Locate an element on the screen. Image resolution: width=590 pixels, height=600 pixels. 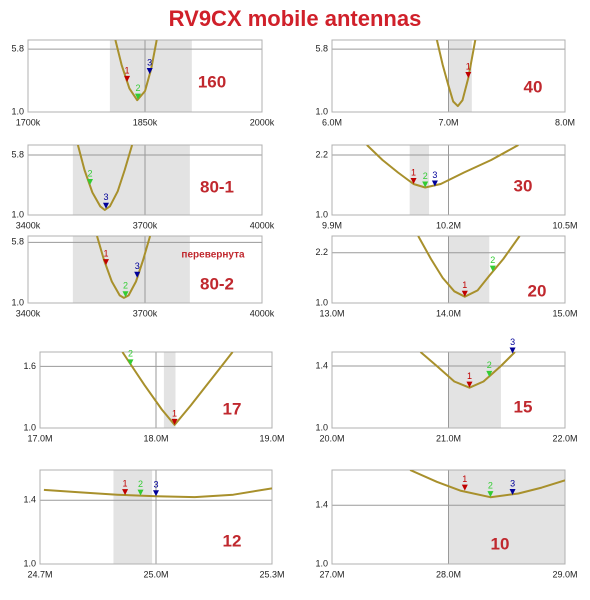
y-tick-label: 1.6 is located at coordinates (29, 366).